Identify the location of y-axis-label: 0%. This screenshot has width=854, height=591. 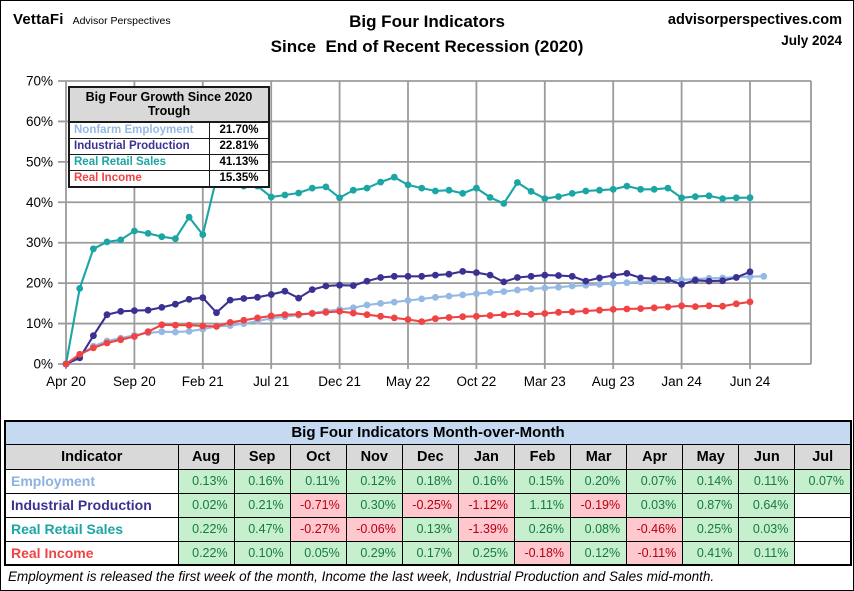
(43, 364).